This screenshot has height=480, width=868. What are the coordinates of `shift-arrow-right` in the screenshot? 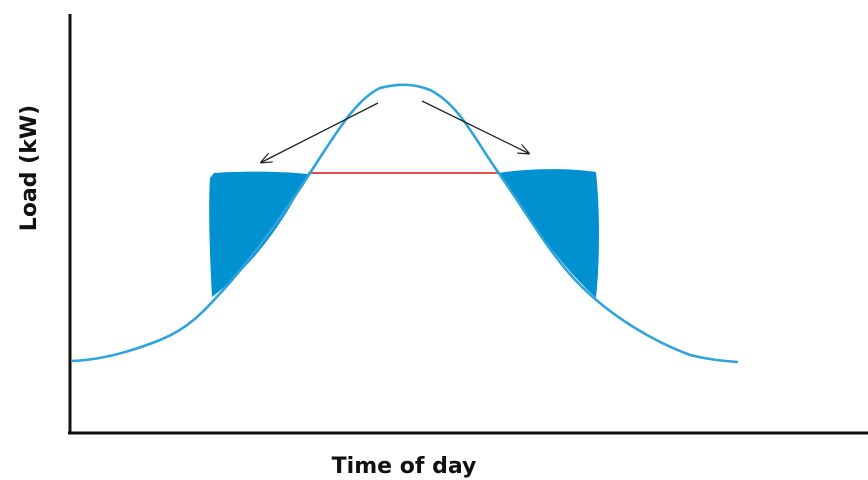 It's located at (474, 126).